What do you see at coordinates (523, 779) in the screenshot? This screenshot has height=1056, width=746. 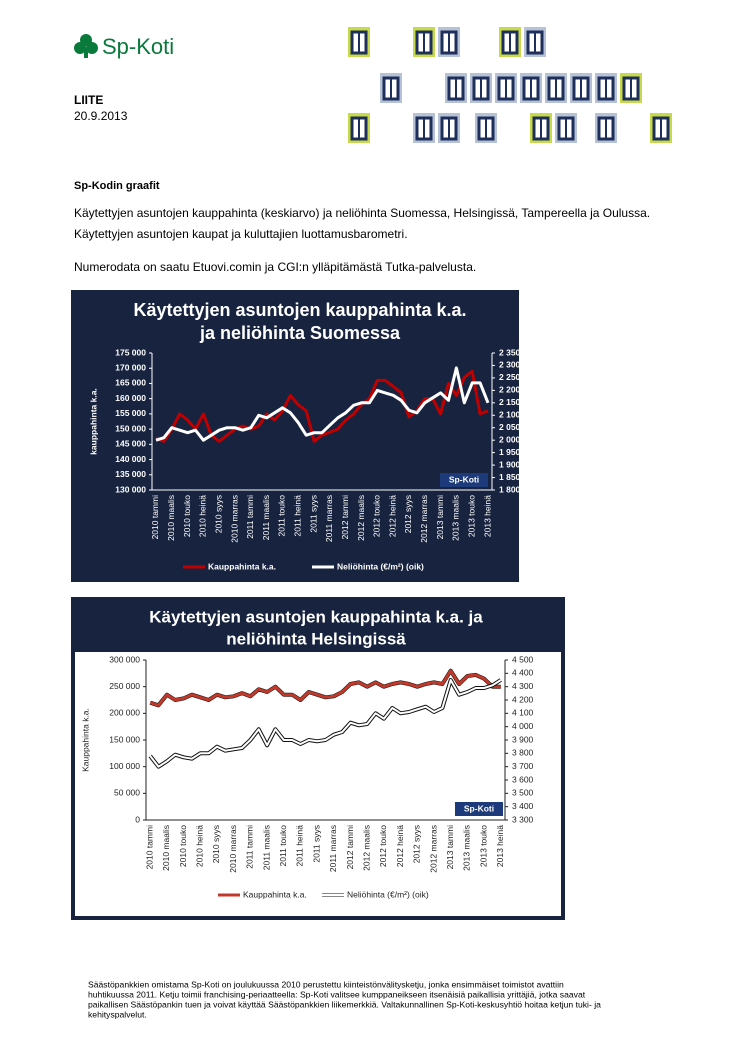 I see `y2-tick-label: 3 600` at bounding box center [523, 779].